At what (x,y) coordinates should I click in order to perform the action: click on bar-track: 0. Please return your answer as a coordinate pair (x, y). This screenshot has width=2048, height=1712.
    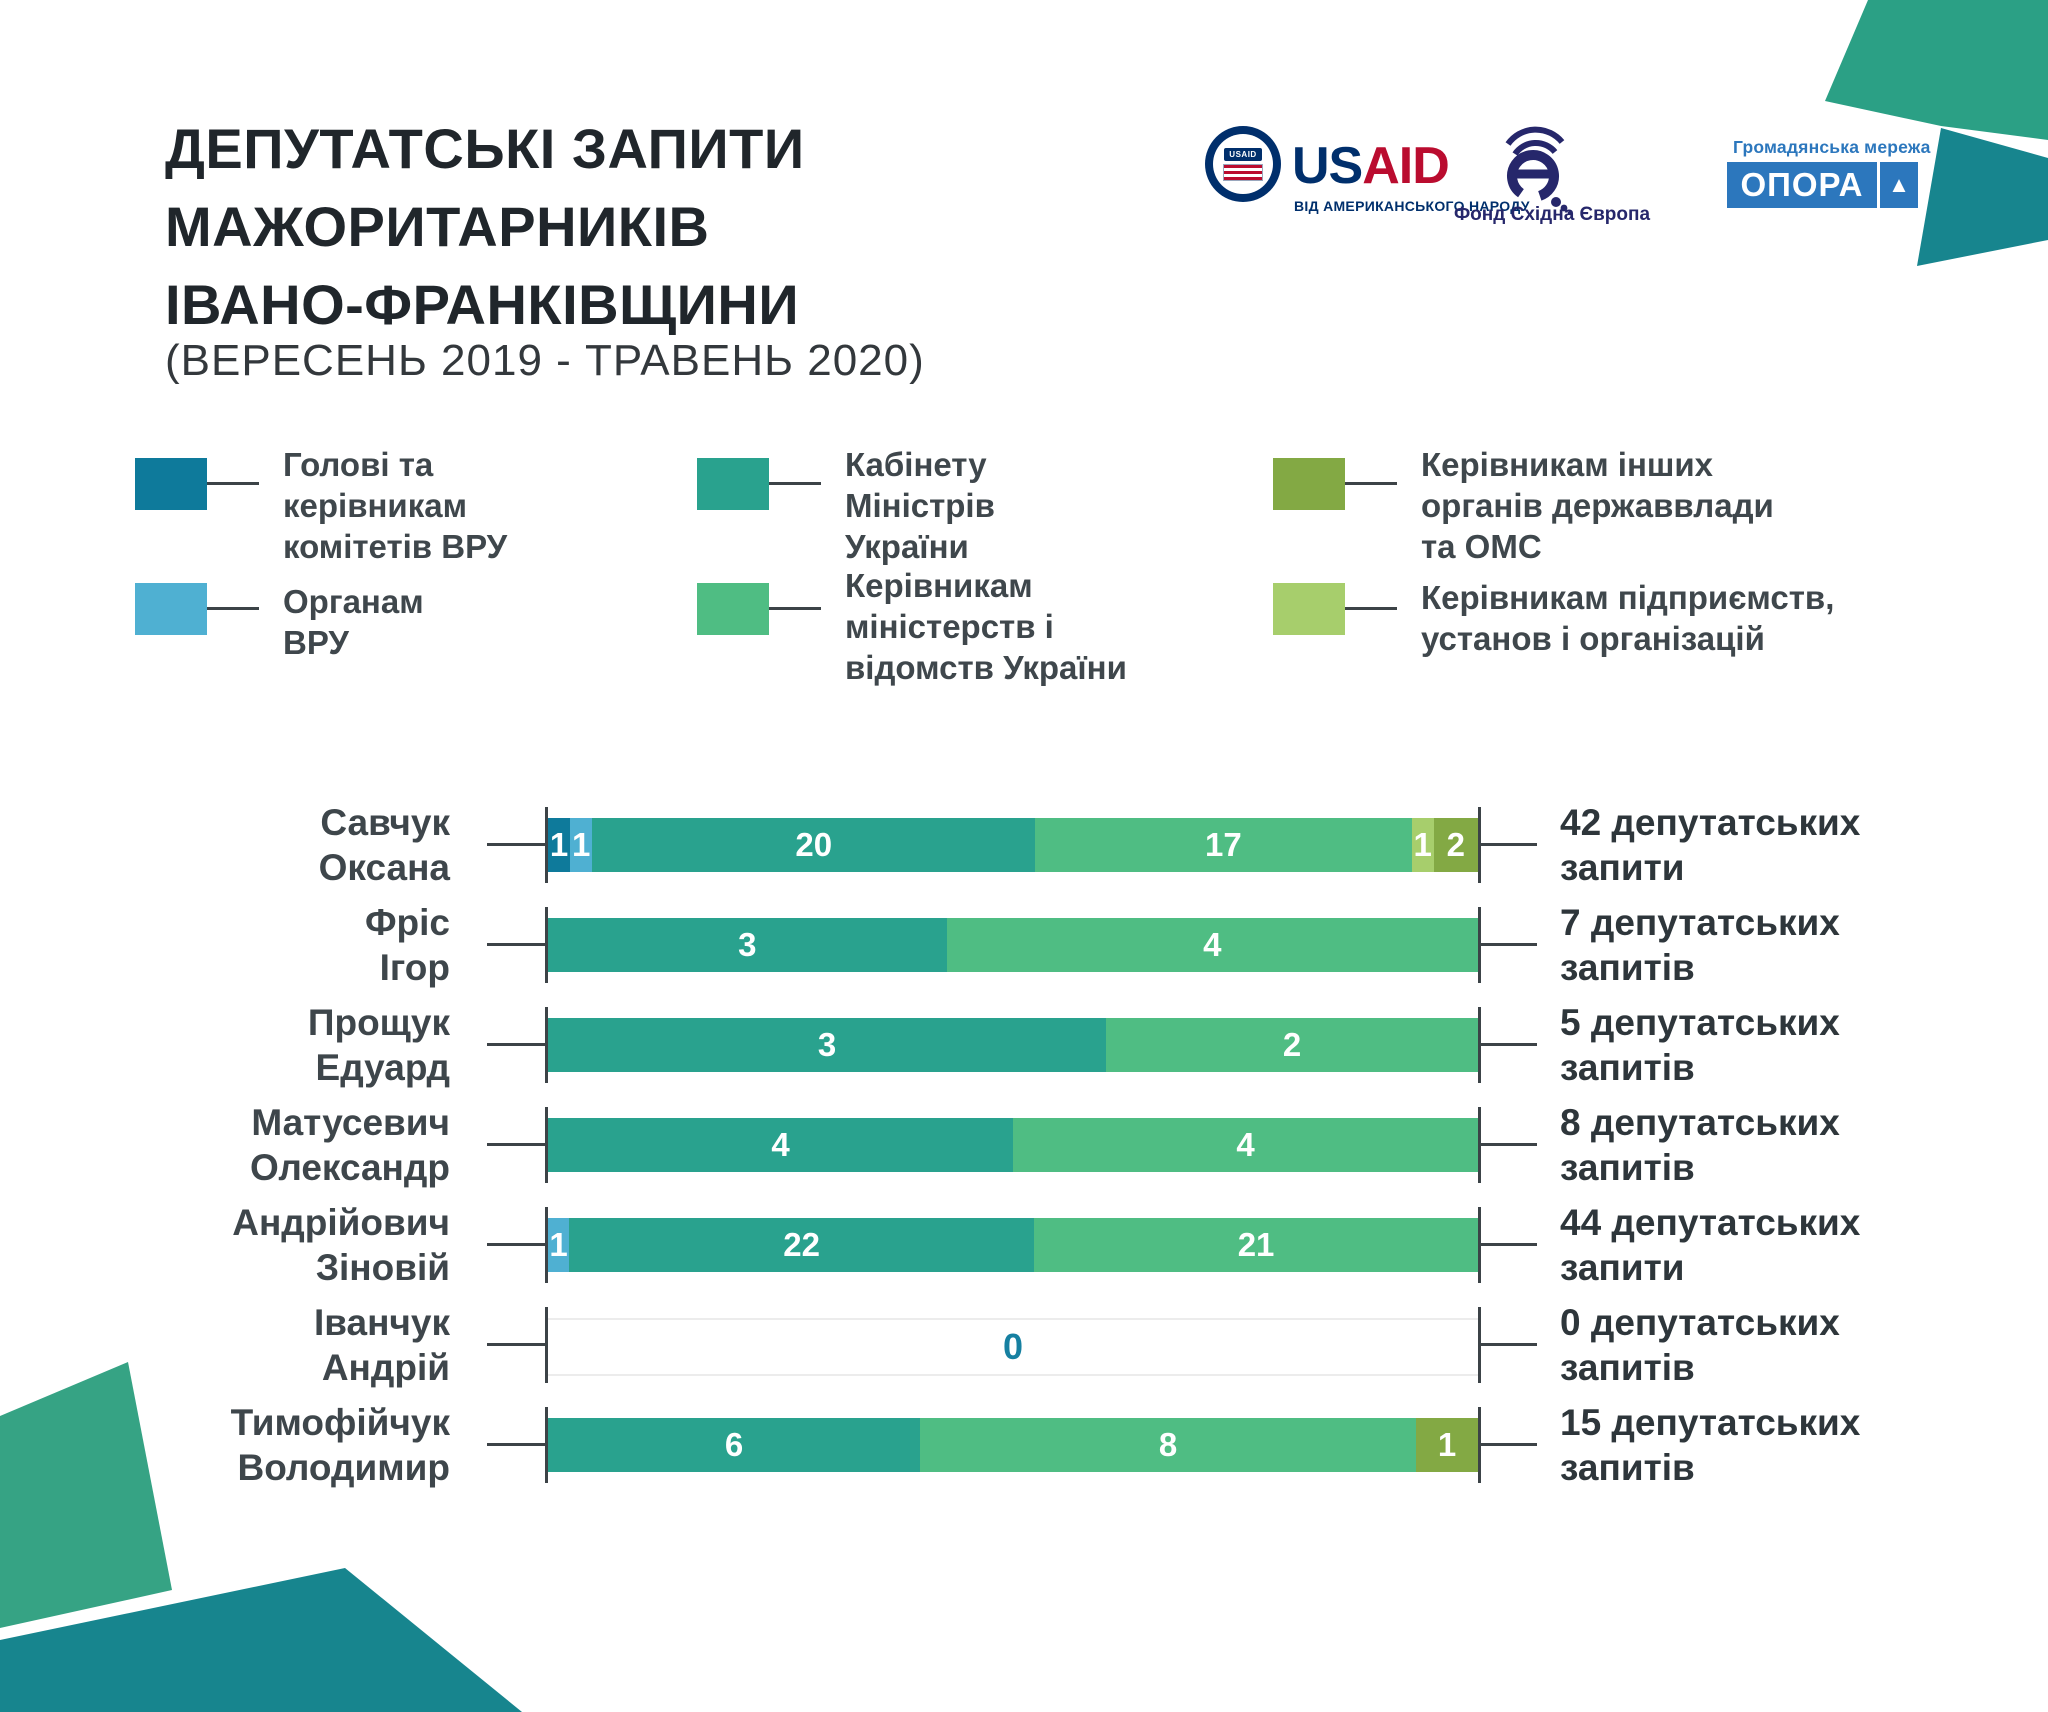
    Looking at the image, I should click on (1013, 1347).